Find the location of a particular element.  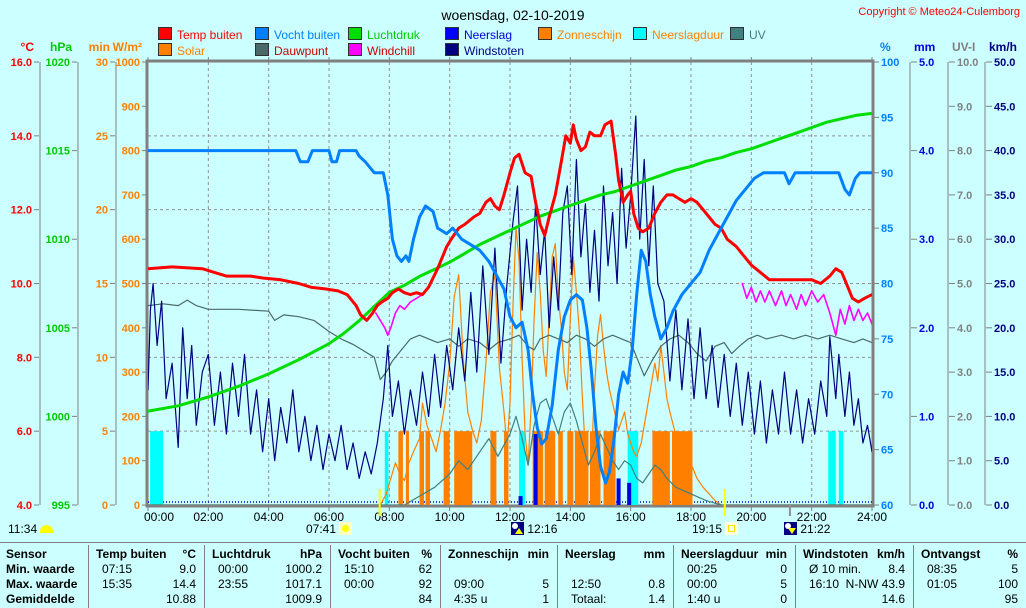

table-cell: 9.0 is located at coordinates (187, 569).